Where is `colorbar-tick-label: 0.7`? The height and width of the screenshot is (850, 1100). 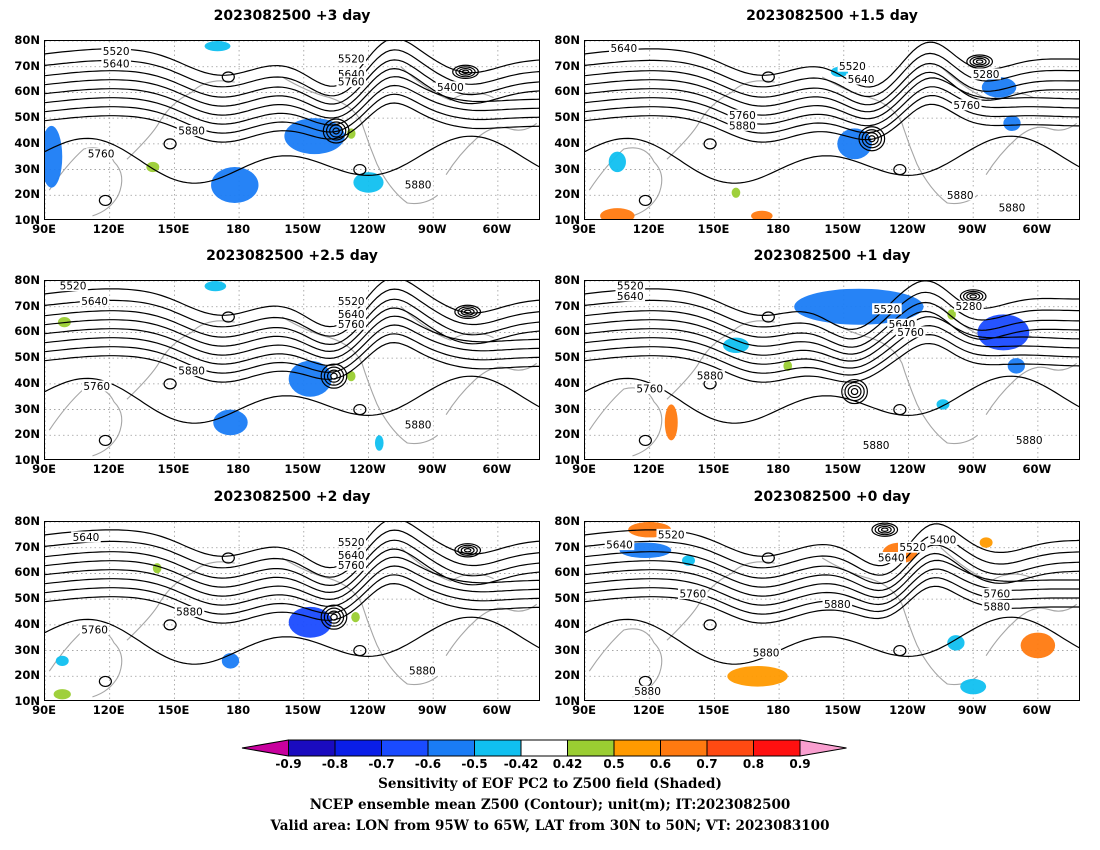 colorbar-tick-label: 0.7 is located at coordinates (707, 764).